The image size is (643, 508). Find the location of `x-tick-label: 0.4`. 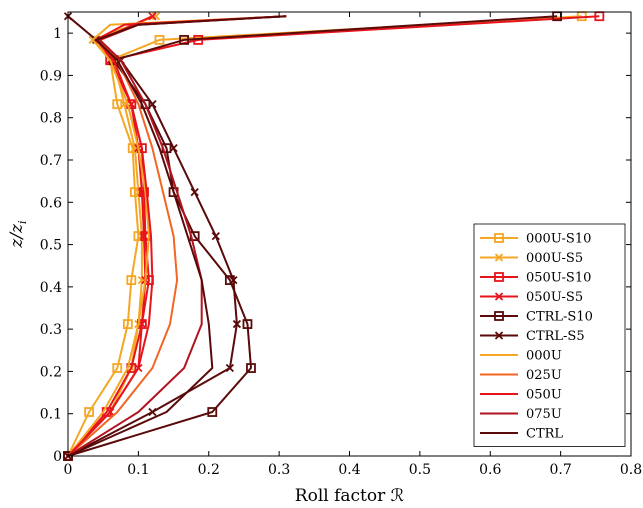

x-tick-label: 0.4 is located at coordinates (349, 470).